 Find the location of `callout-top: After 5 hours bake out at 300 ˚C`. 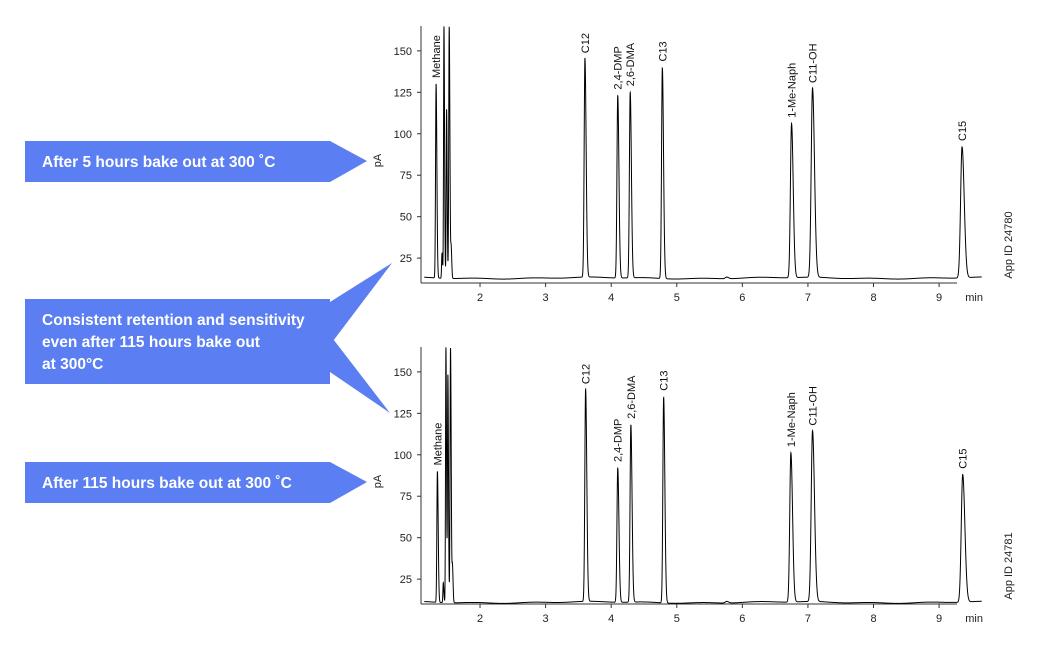

callout-top: After 5 hours bake out at 300 ˚C is located at coordinates (196, 161).